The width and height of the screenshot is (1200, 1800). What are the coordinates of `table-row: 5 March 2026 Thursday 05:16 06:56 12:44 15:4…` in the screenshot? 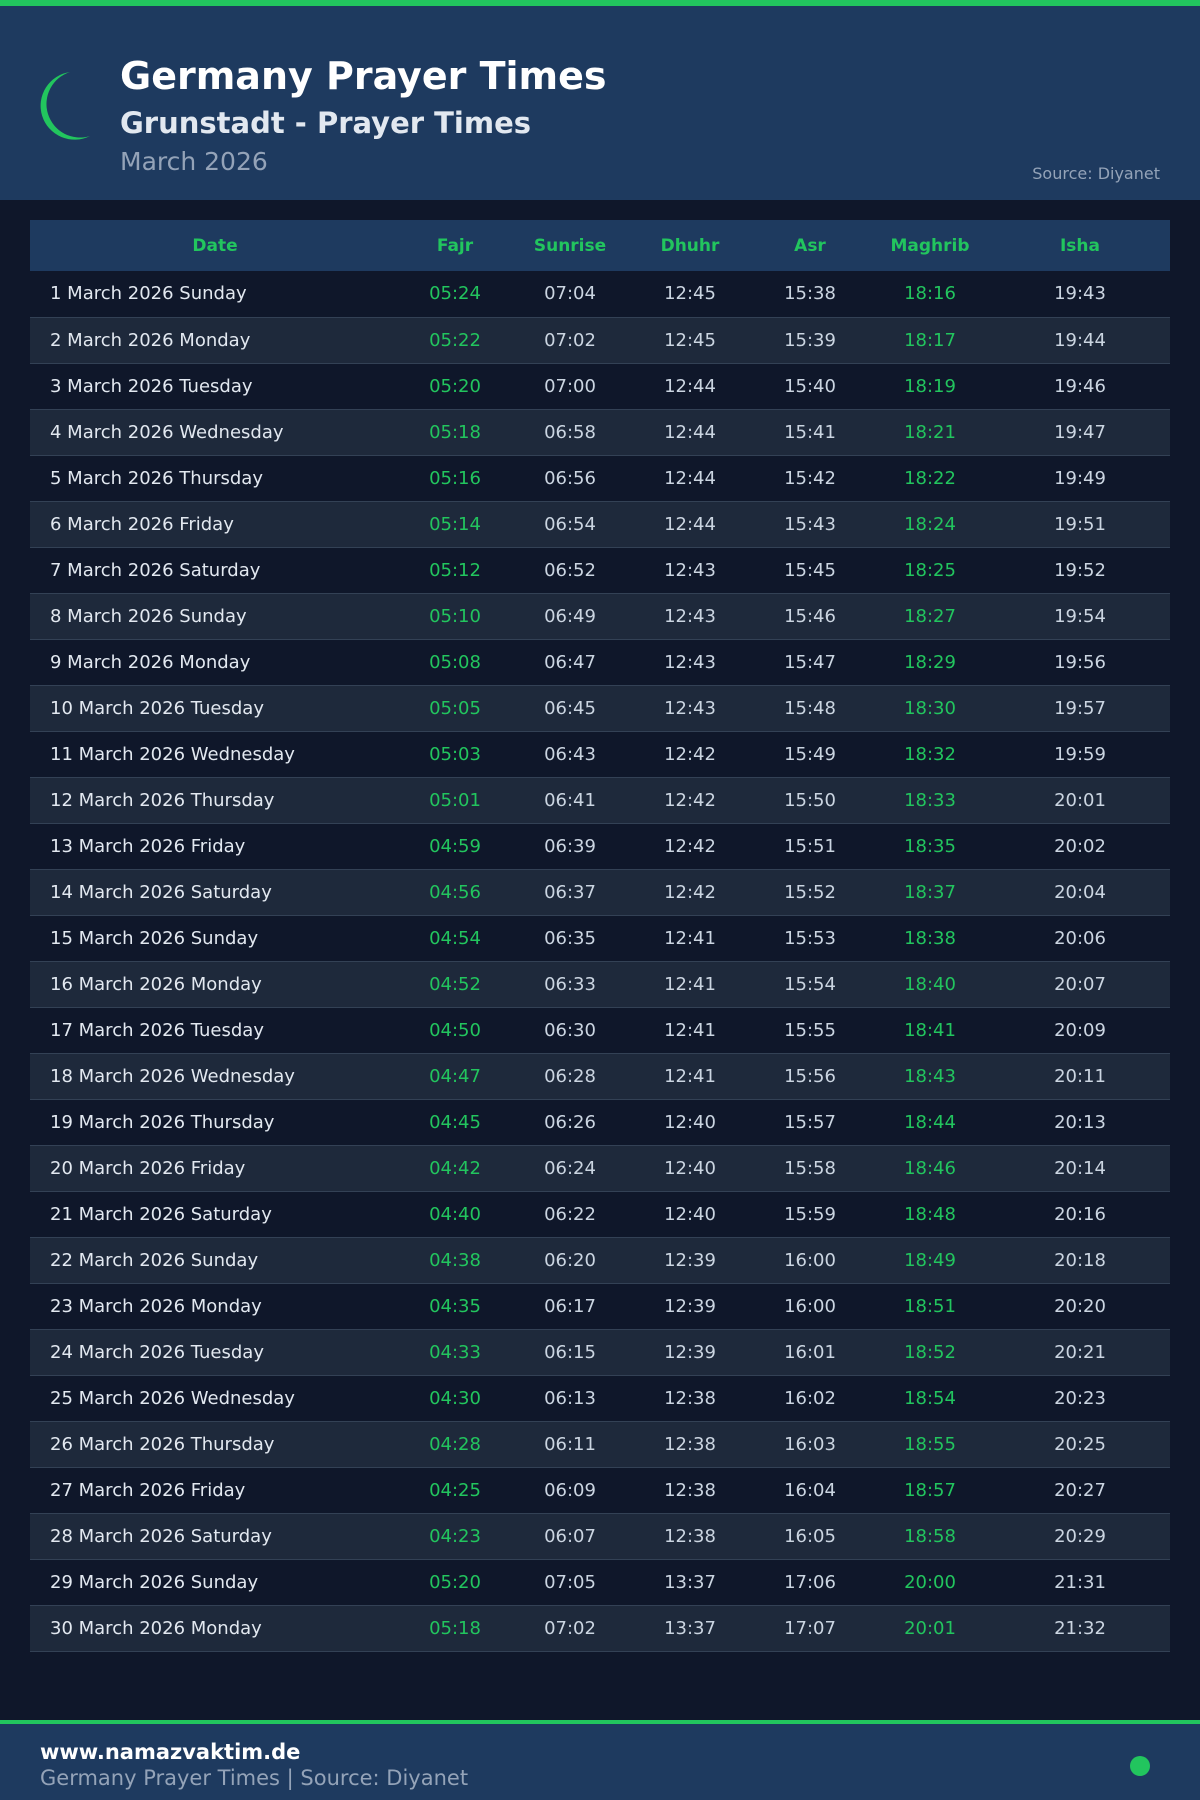 It's located at (600, 478).